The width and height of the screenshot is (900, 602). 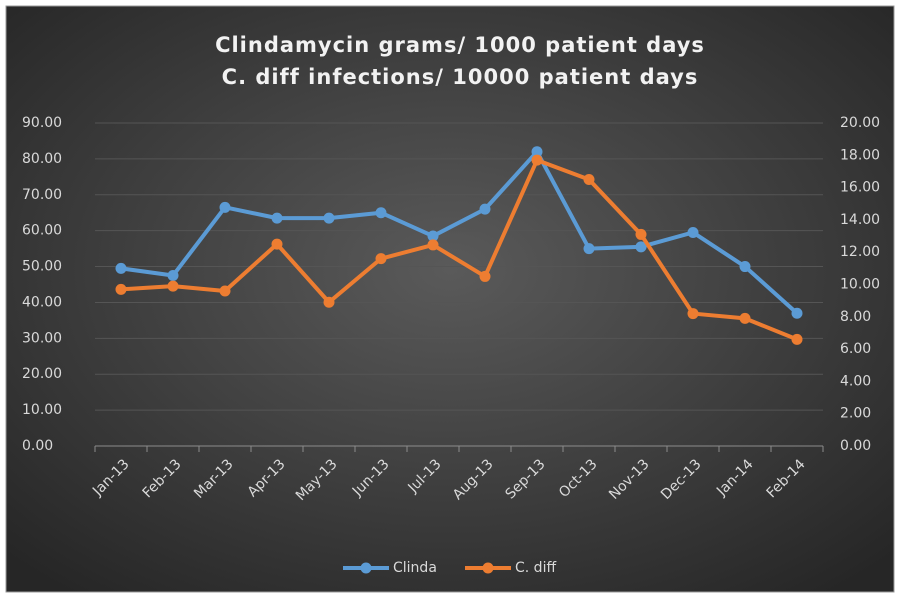 I want to click on y2-tick-label: 0.00, so click(x=855, y=446).